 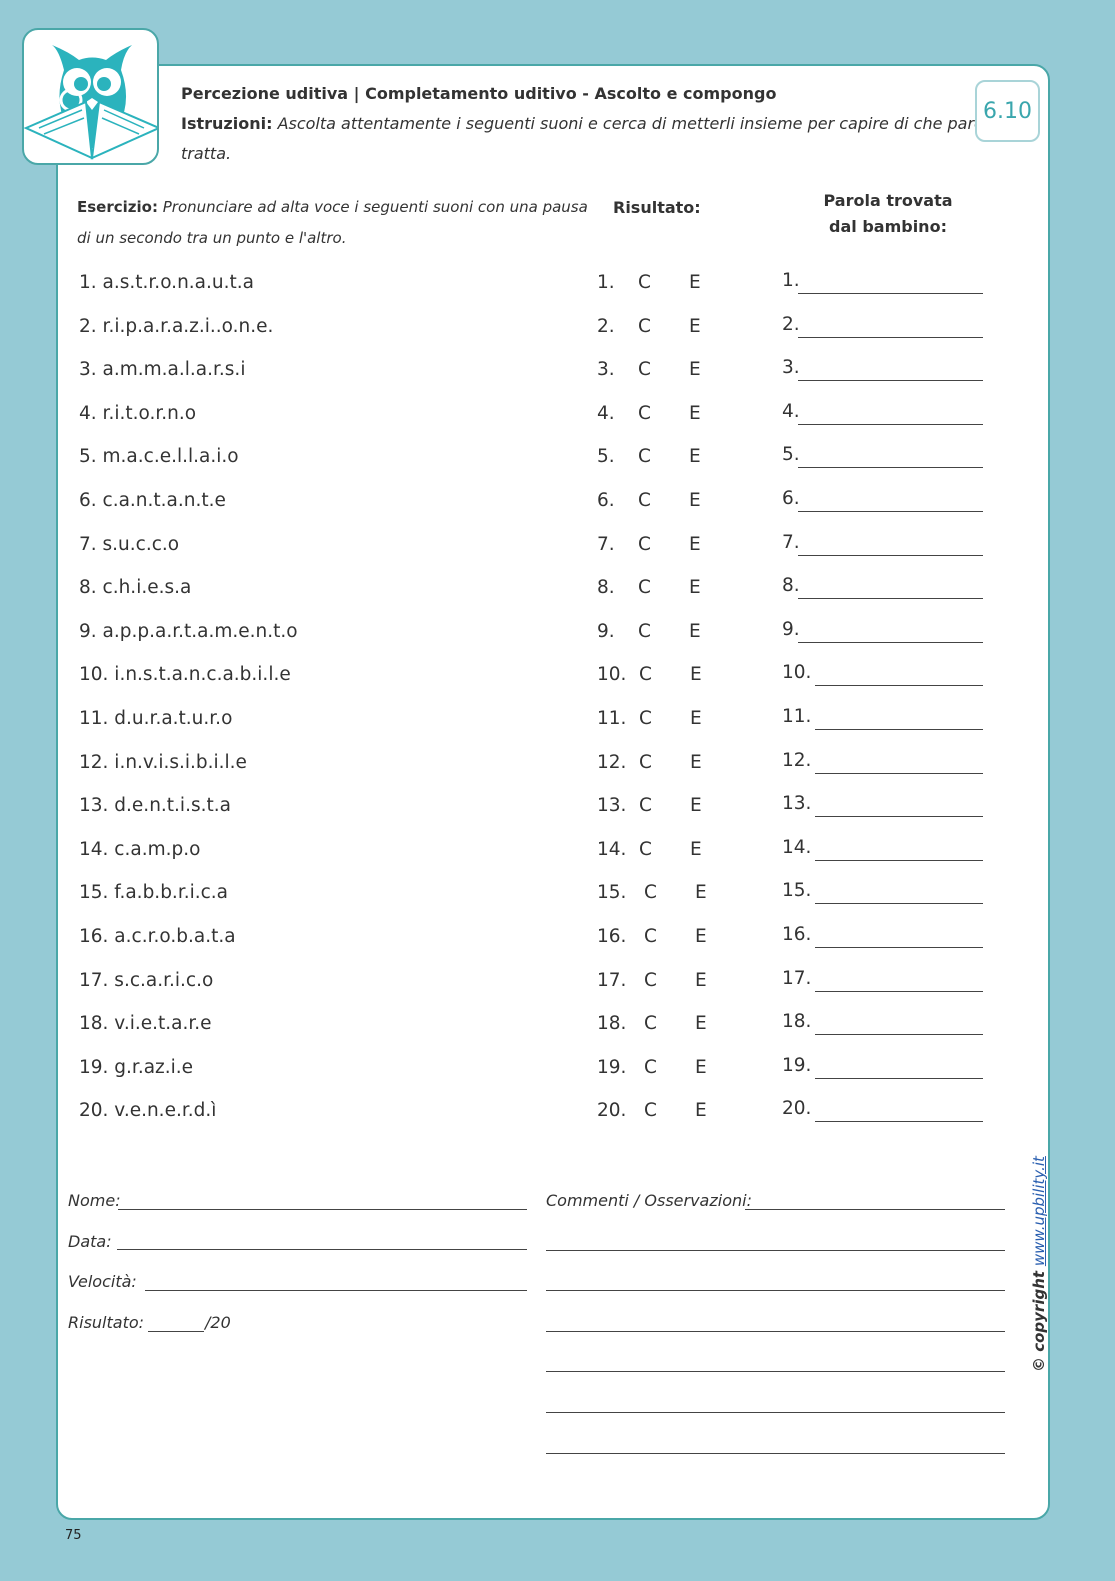 I want to click on name-field, so click(x=322, y=1209).